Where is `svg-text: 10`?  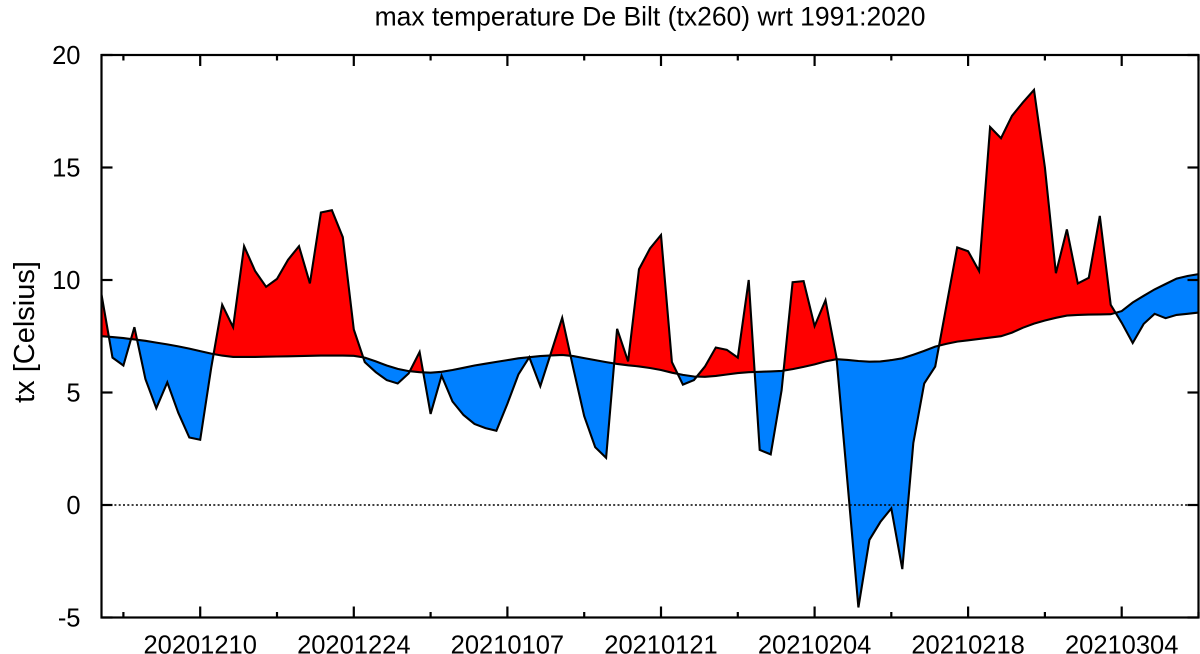 svg-text: 10 is located at coordinates (66, 281).